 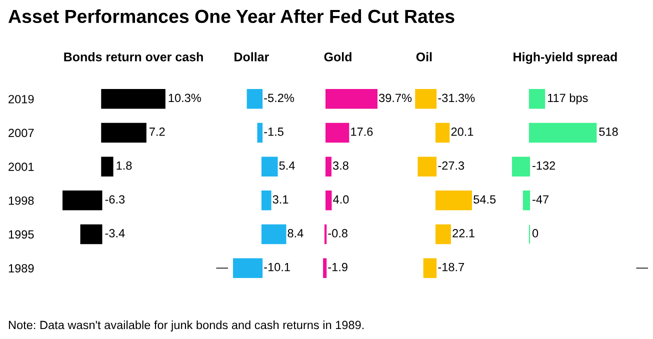 What do you see at coordinates (115, 233) in the screenshot?
I see `data-label: -3.4` at bounding box center [115, 233].